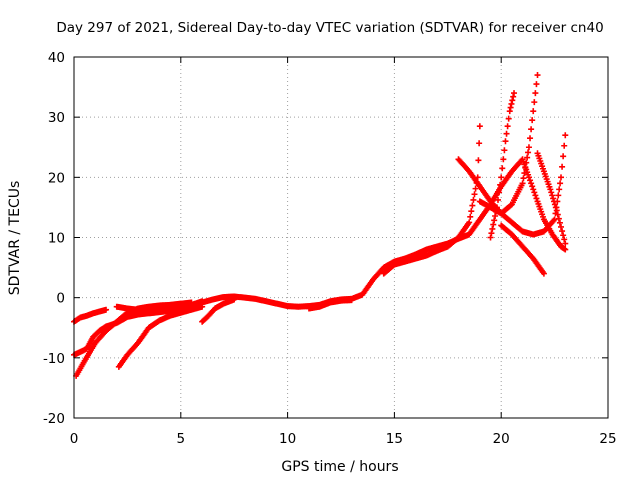 This screenshot has width=640, height=480. Describe the element at coordinates (74, 439) in the screenshot. I see `x-tick-label: 0` at that location.